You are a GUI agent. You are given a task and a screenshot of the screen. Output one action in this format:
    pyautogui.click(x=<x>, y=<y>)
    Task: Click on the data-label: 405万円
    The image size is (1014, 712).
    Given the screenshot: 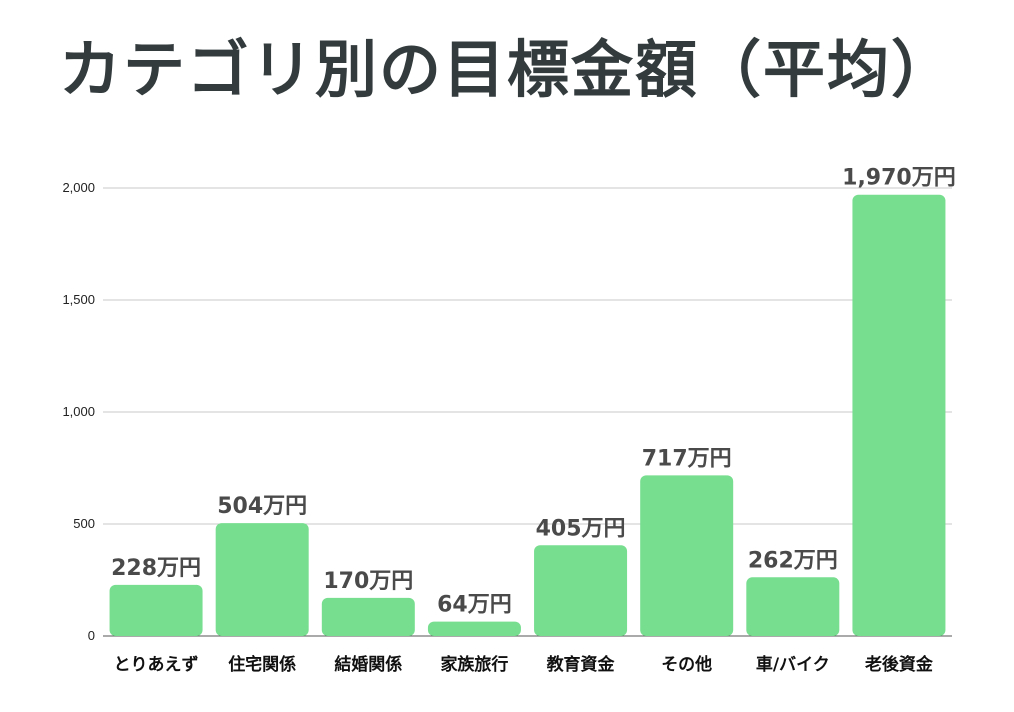 What is the action you would take?
    pyautogui.click(x=581, y=528)
    